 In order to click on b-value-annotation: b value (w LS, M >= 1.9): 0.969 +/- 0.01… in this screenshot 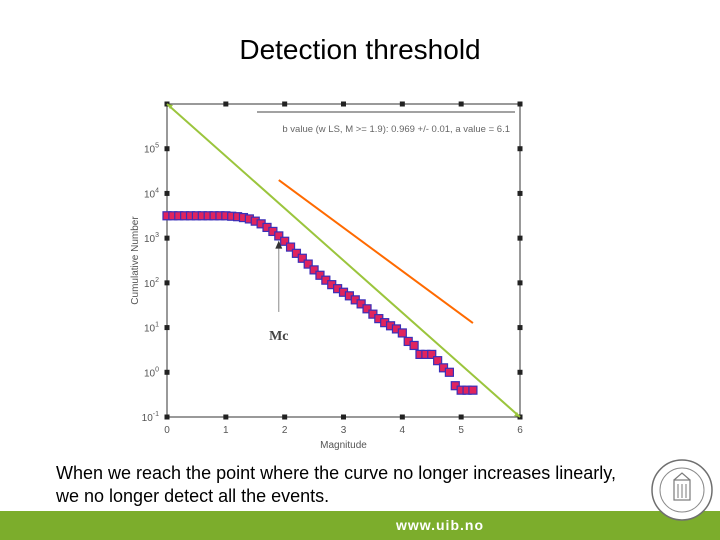, I will do `click(396, 129)`.